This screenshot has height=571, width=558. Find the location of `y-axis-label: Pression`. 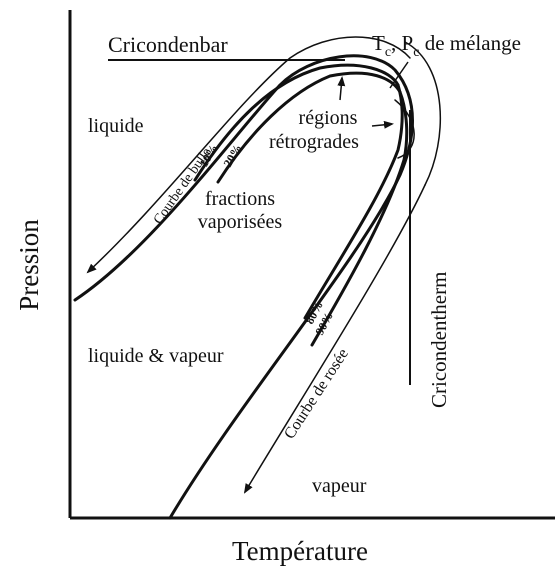

y-axis-label: Pression is located at coordinates (29, 265).